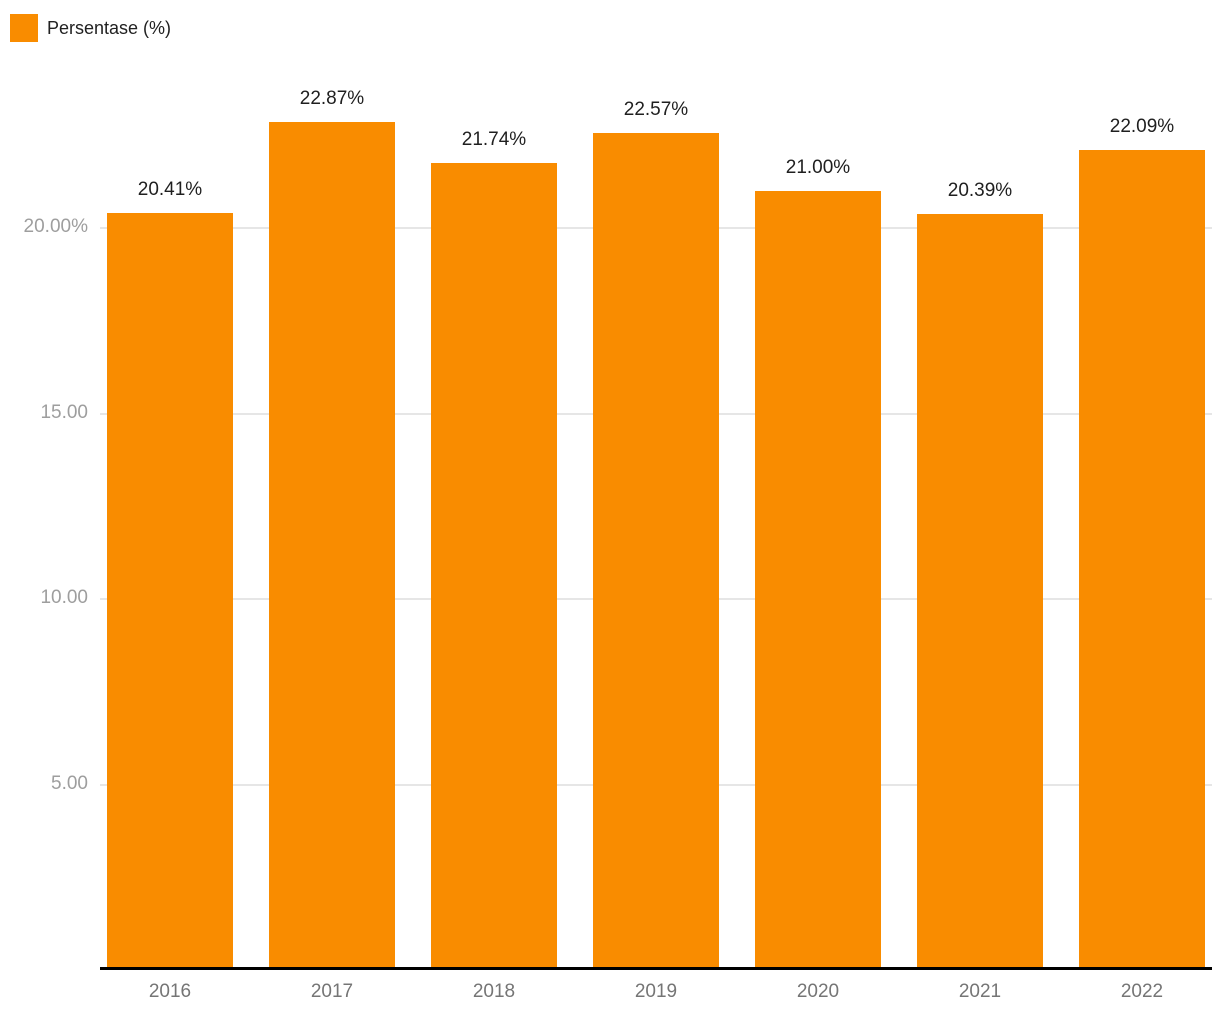 Image resolution: width=1220 pixels, height=1020 pixels. I want to click on legend: Persentase (%), so click(90, 28).